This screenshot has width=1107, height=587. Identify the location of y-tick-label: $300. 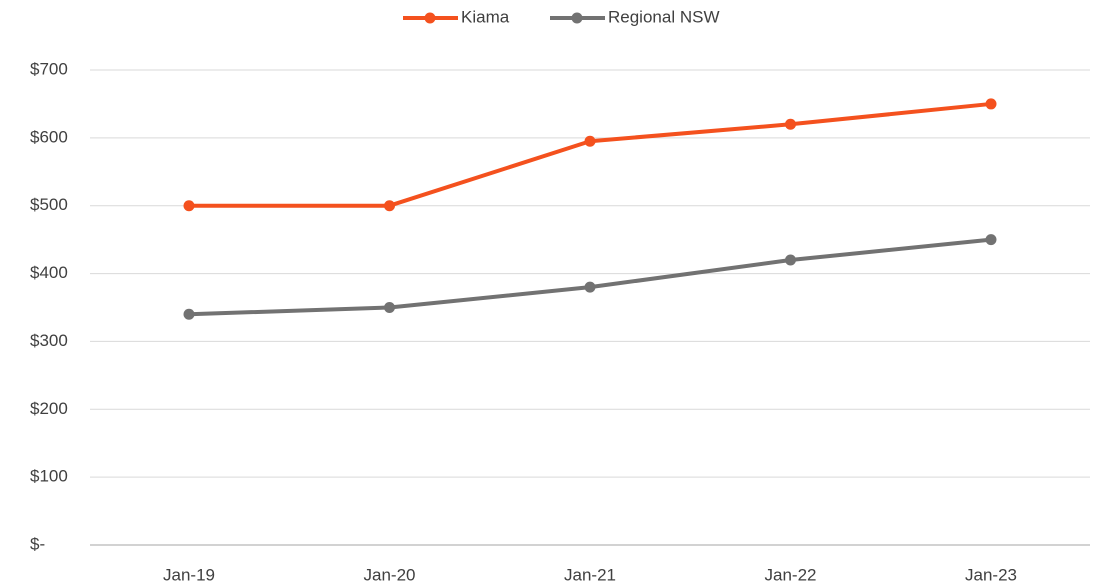
(49, 340).